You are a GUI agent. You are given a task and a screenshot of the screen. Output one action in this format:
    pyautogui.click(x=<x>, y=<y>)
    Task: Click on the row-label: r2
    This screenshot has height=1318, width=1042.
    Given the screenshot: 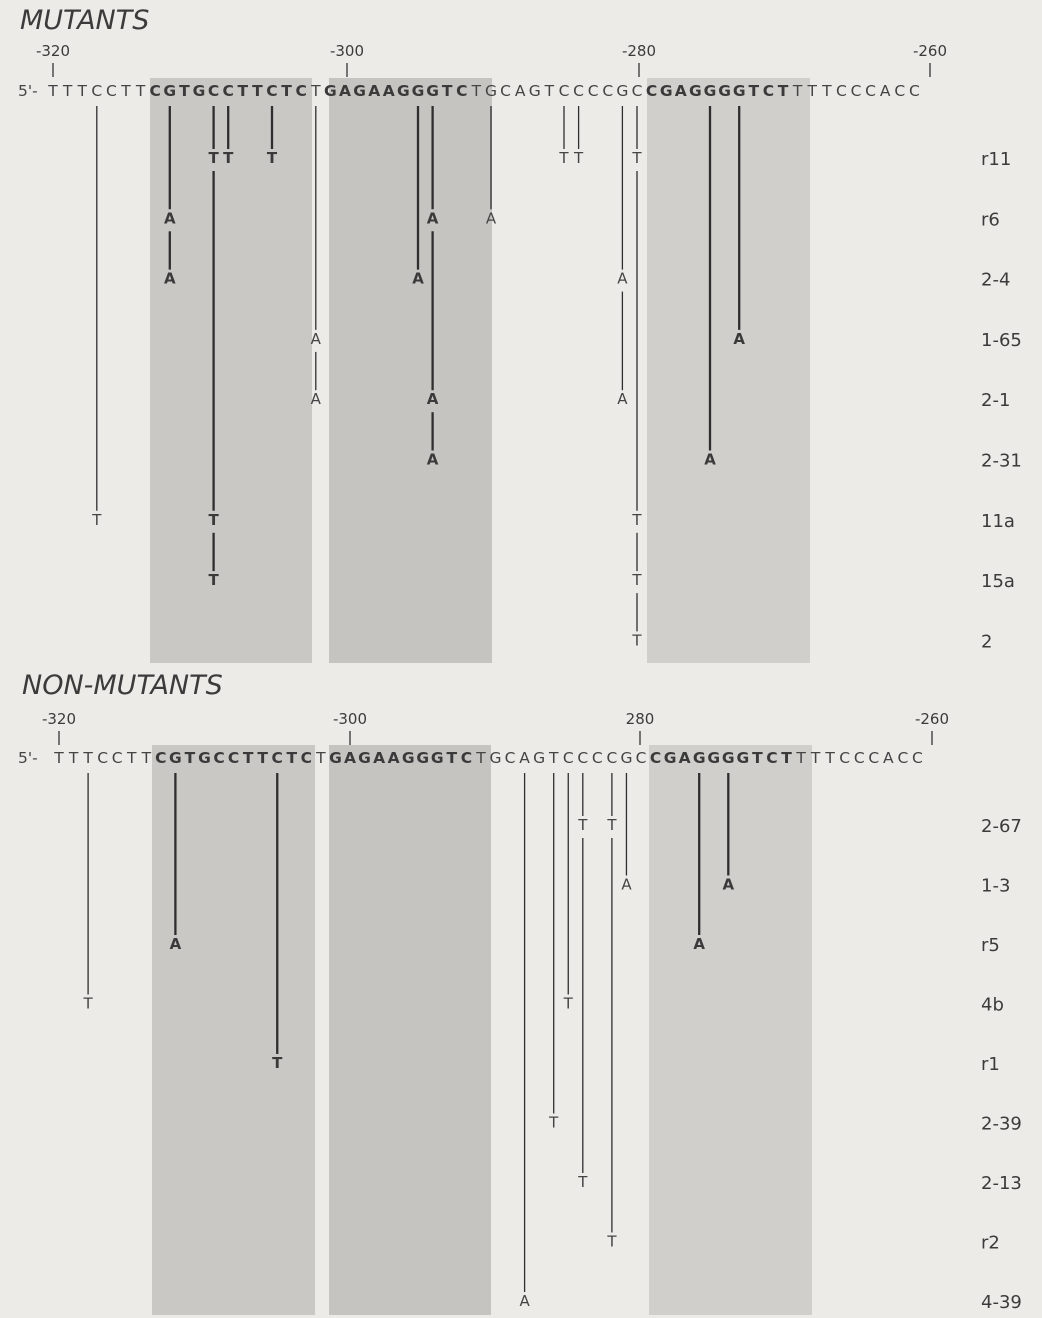 What is the action you would take?
    pyautogui.click(x=990, y=1243)
    